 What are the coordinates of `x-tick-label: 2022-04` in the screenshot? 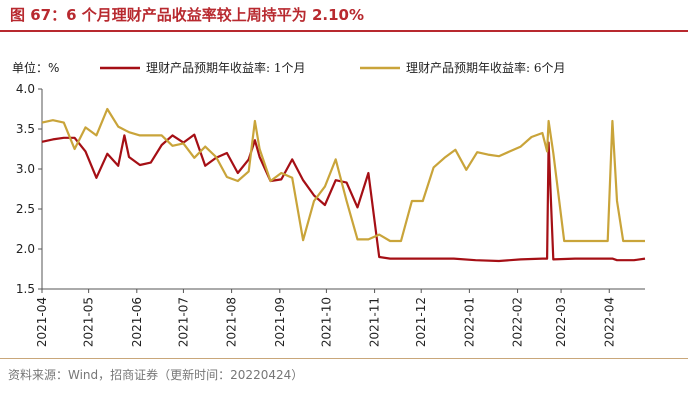 It's located at (609, 322).